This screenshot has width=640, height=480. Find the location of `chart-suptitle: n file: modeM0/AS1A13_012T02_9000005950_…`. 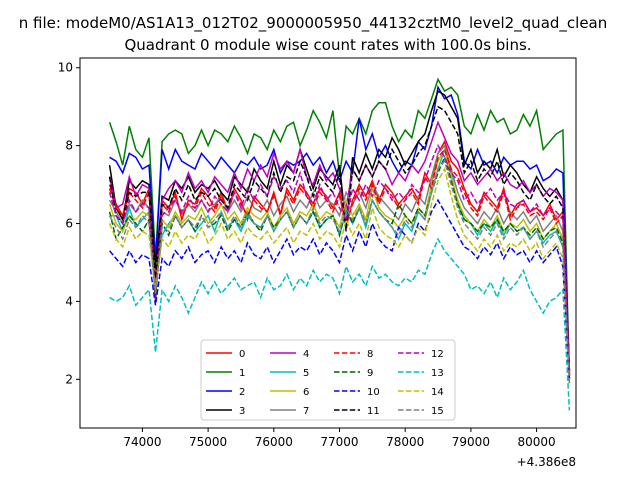

chart-suptitle: n file: modeM0/AS1A13_012T02_9000005950_… is located at coordinates (313, 23).